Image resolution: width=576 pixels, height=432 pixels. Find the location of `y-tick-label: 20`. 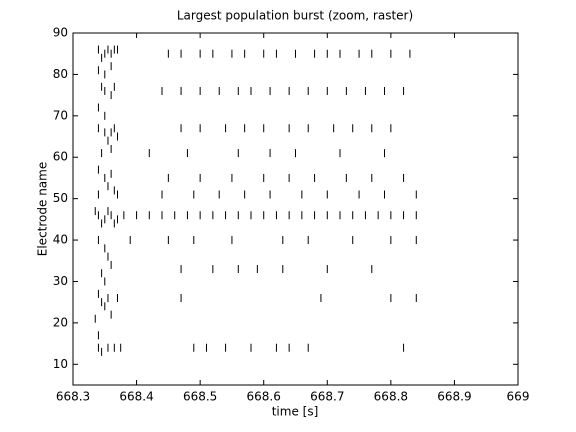

y-tick-label: 20 is located at coordinates (60, 322).